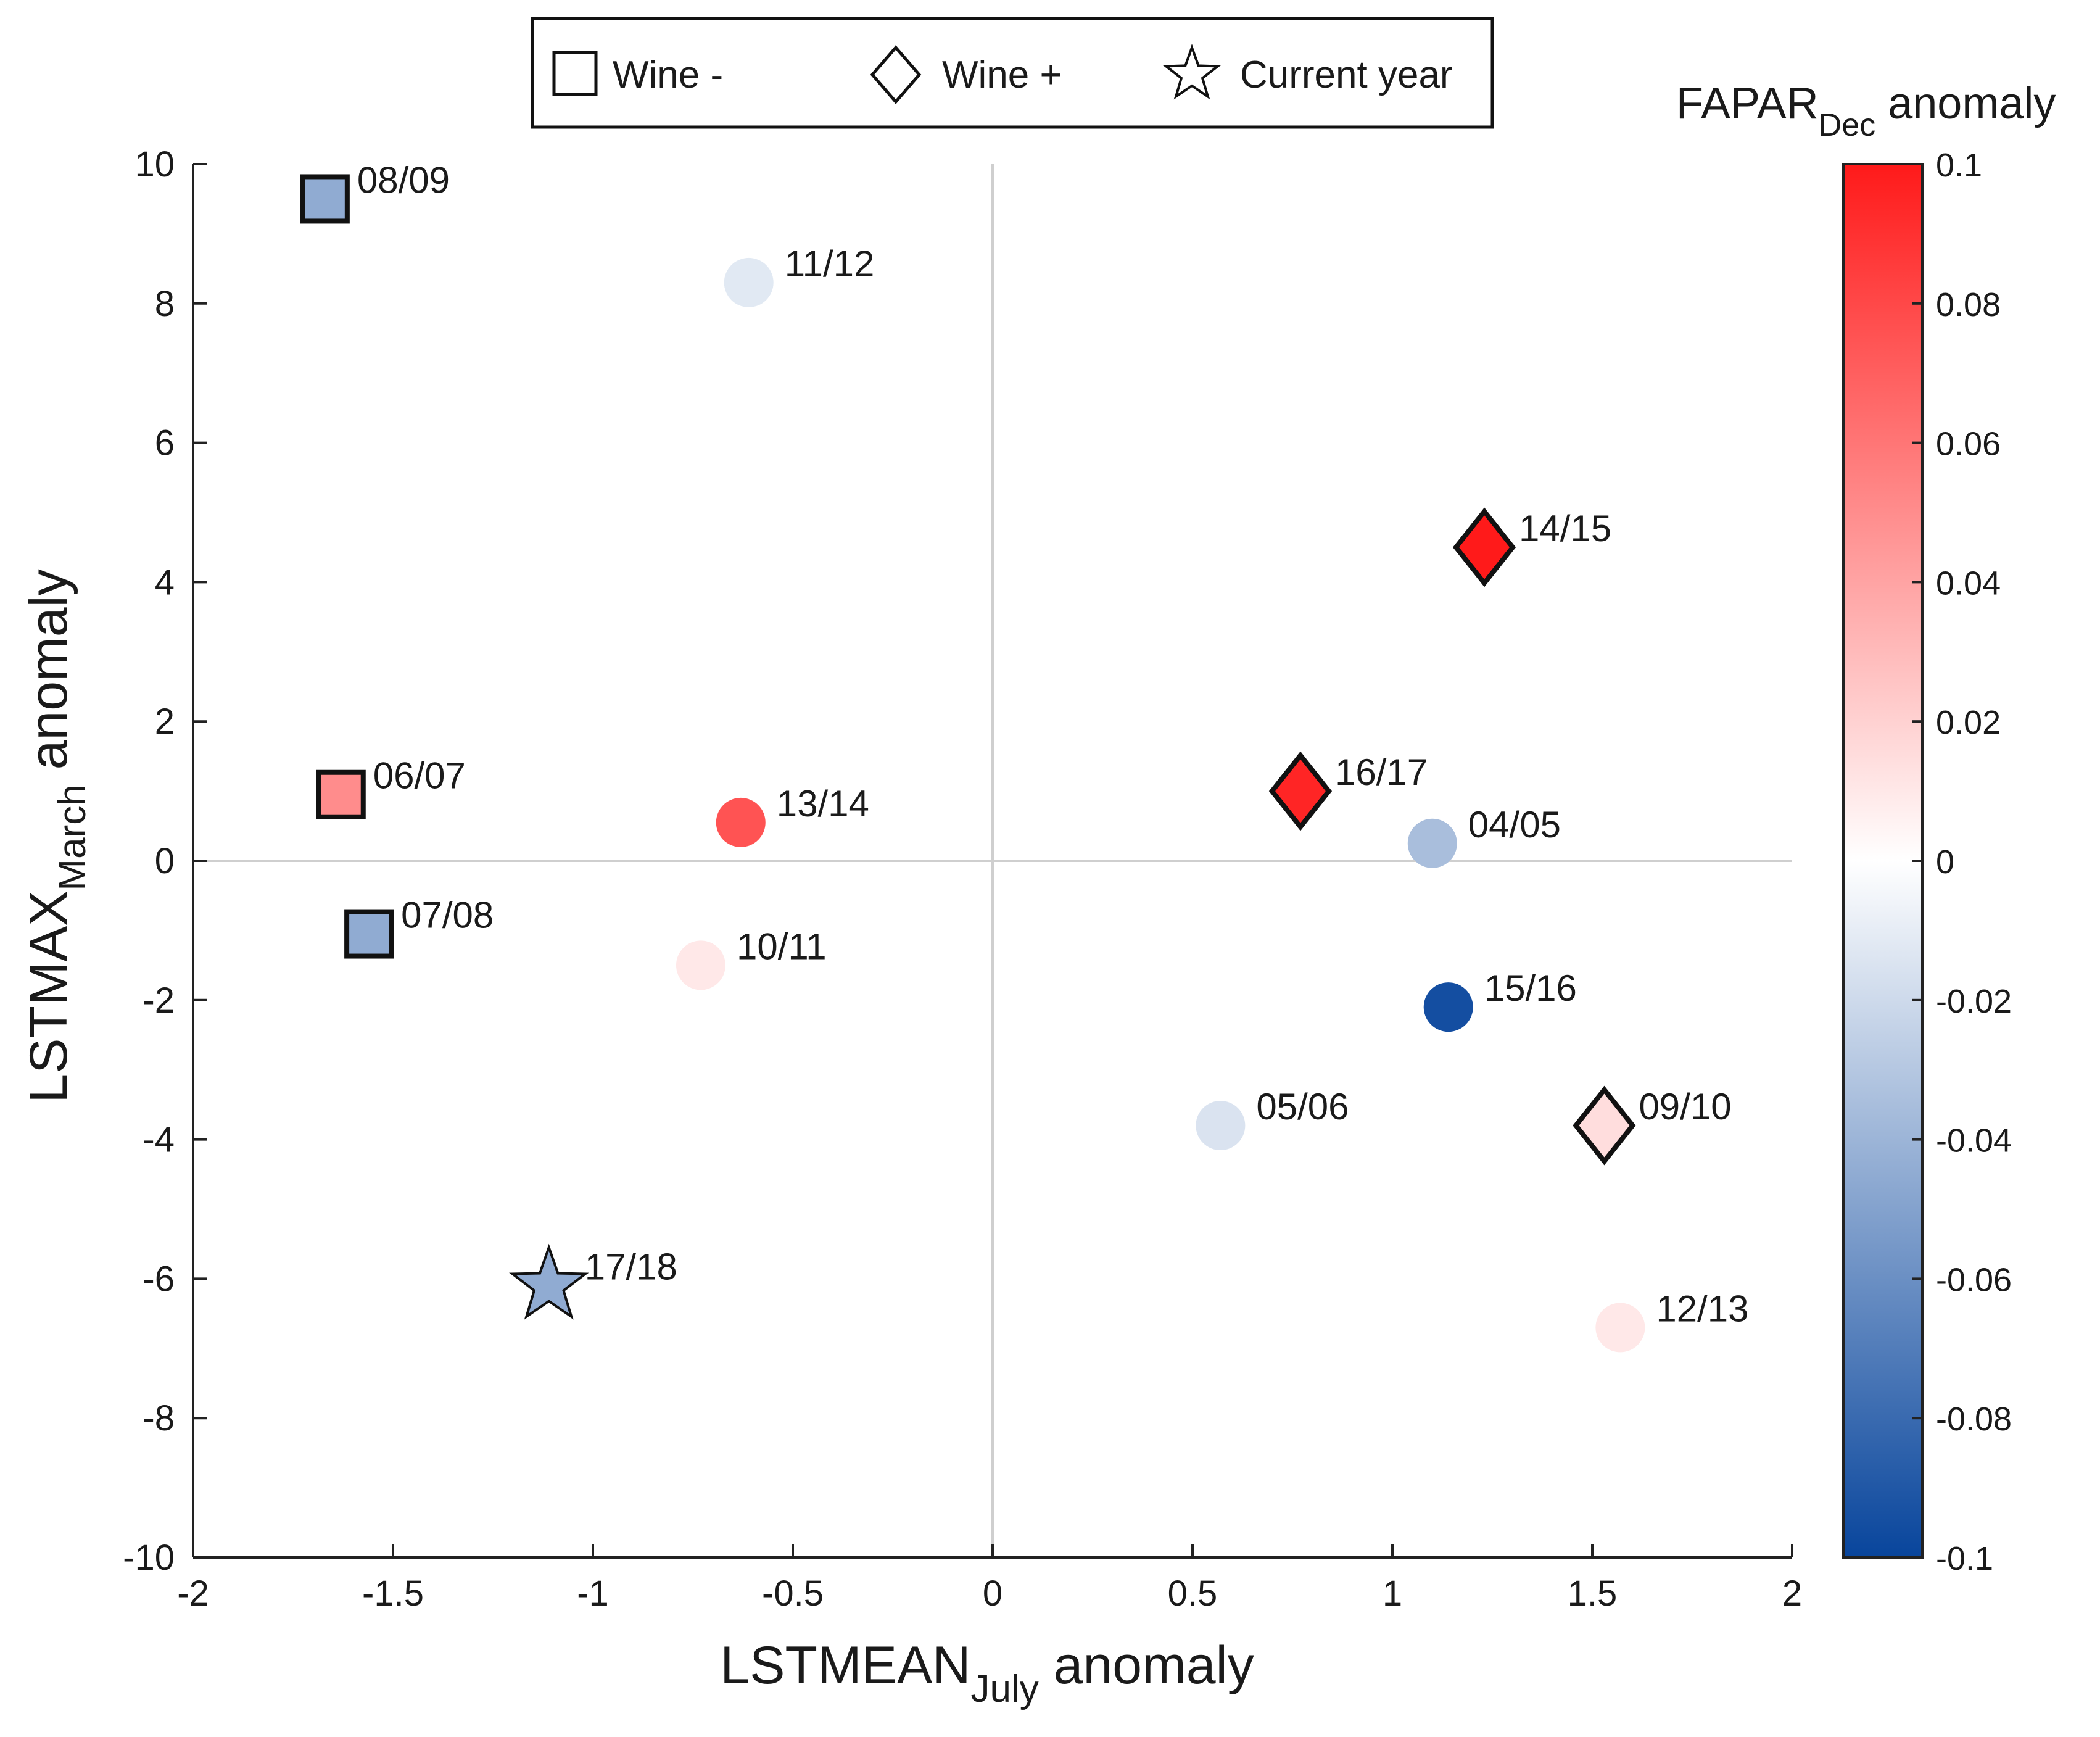 The height and width of the screenshot is (1737, 2100). What do you see at coordinates (1393, 1593) in the screenshot?
I see `x-tick-label: 1` at bounding box center [1393, 1593].